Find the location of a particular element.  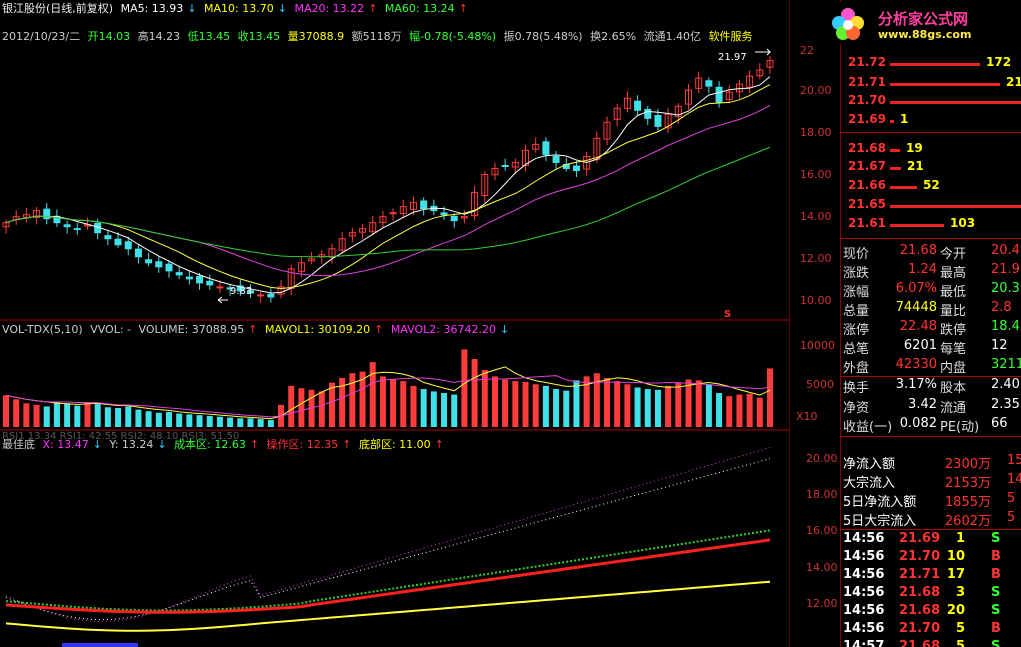

mavol1-value: MAVOL1: 30109.20 is located at coordinates (318, 329).